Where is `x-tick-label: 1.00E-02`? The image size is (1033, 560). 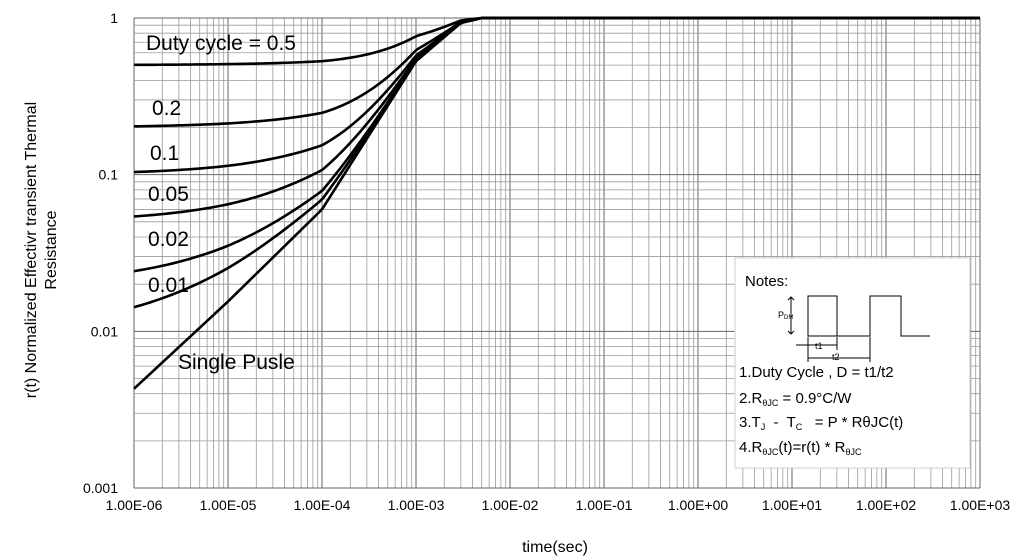
x-tick-label: 1.00E-02 is located at coordinates (510, 505).